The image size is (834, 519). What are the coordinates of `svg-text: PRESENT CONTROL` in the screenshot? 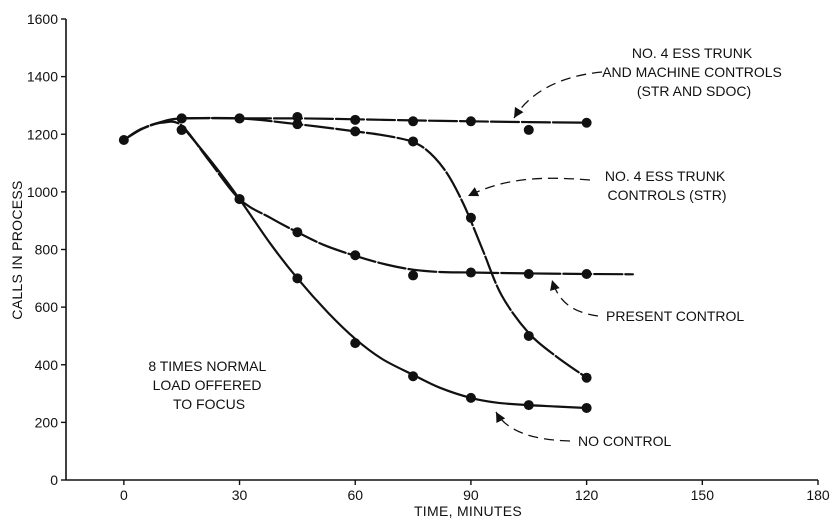 It's located at (675, 316).